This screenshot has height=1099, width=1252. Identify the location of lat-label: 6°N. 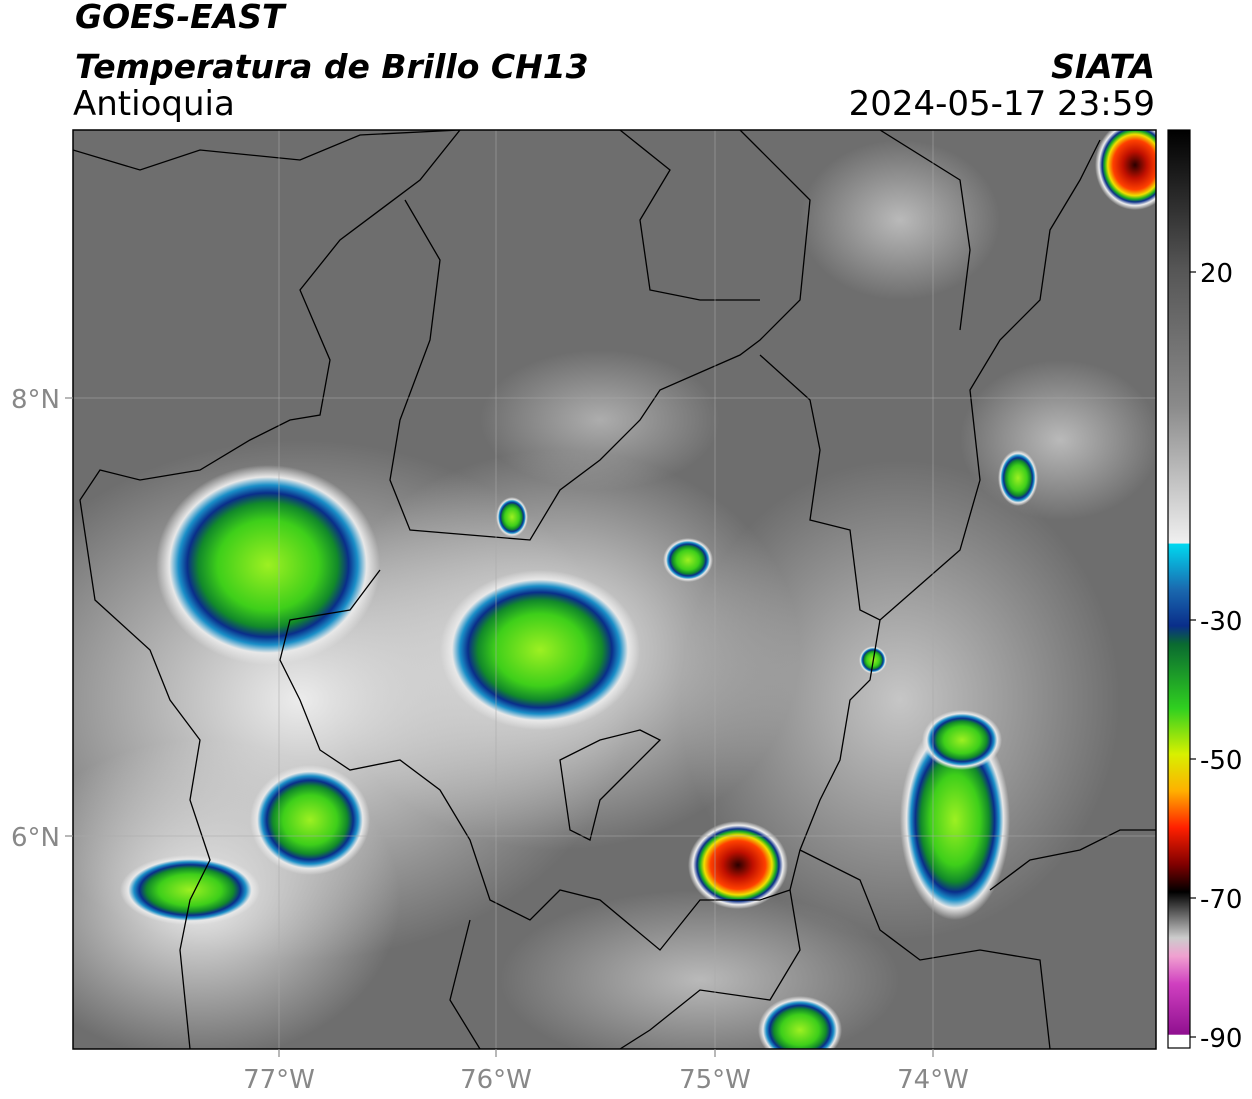
(35, 838).